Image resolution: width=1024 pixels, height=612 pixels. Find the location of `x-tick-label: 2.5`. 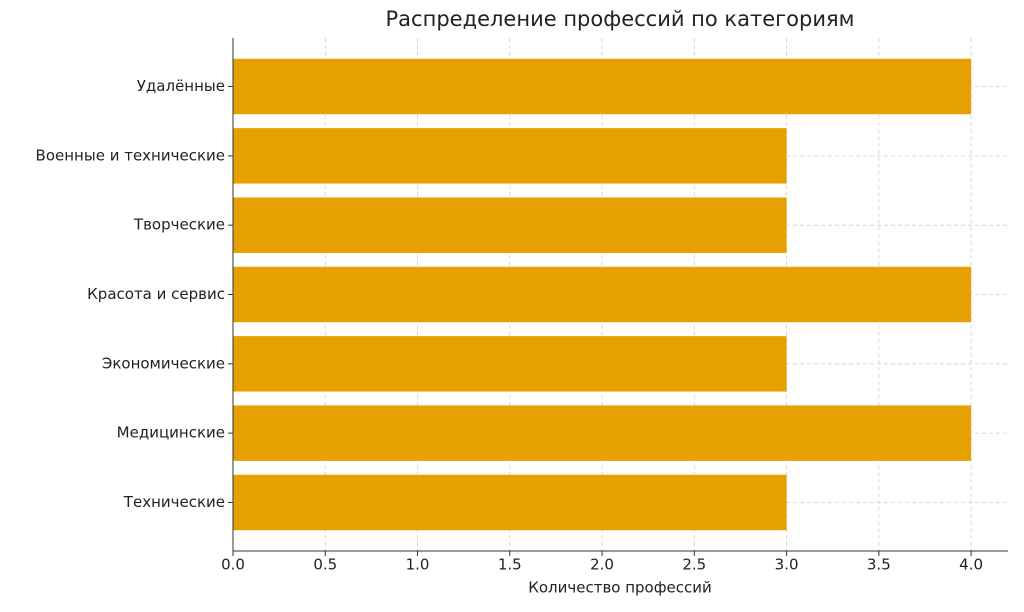

x-tick-label: 2.5 is located at coordinates (694, 565).